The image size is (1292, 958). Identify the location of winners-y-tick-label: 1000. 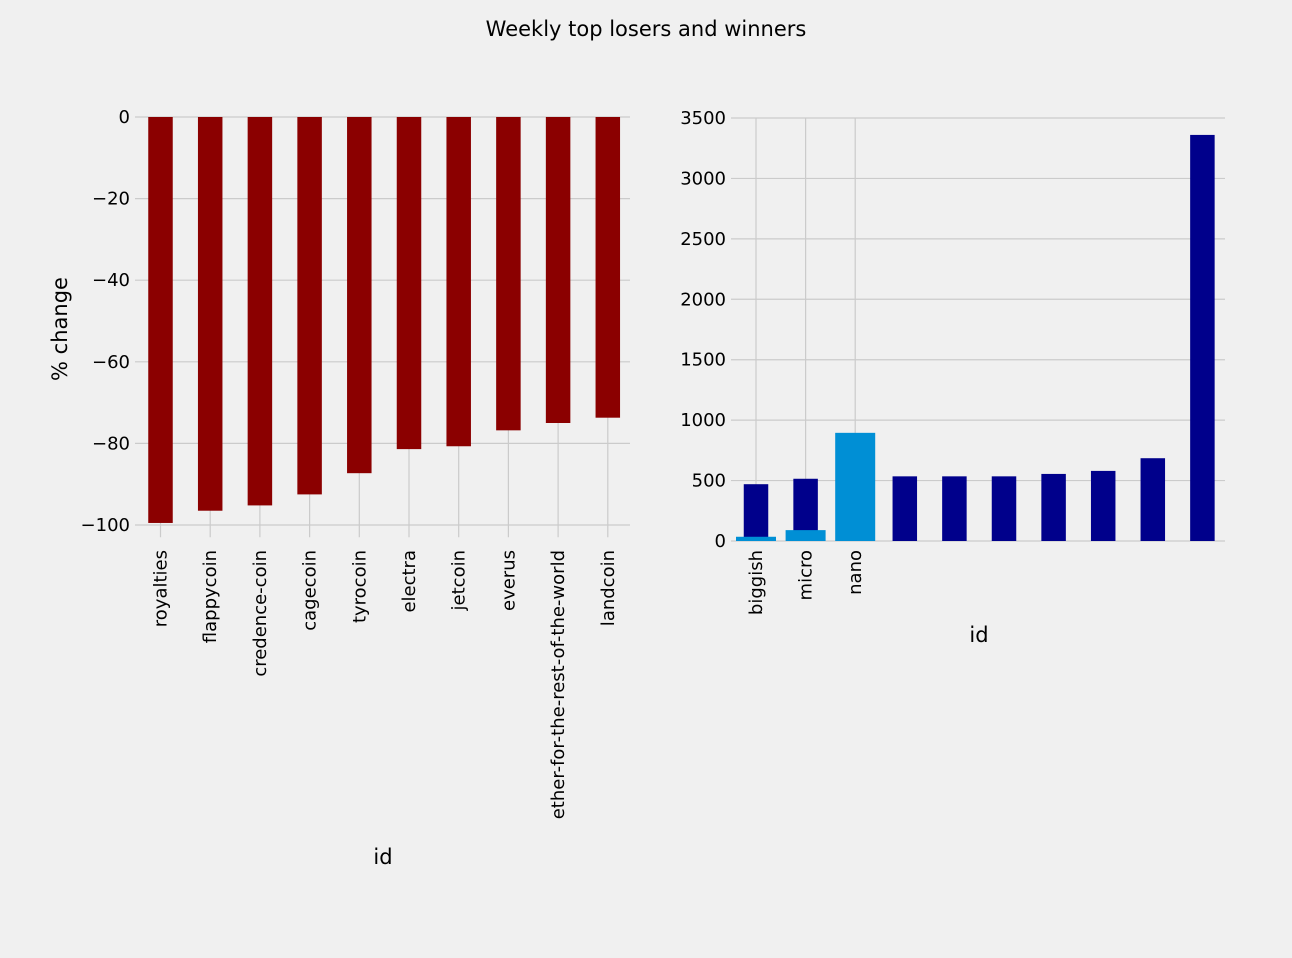
(703, 420).